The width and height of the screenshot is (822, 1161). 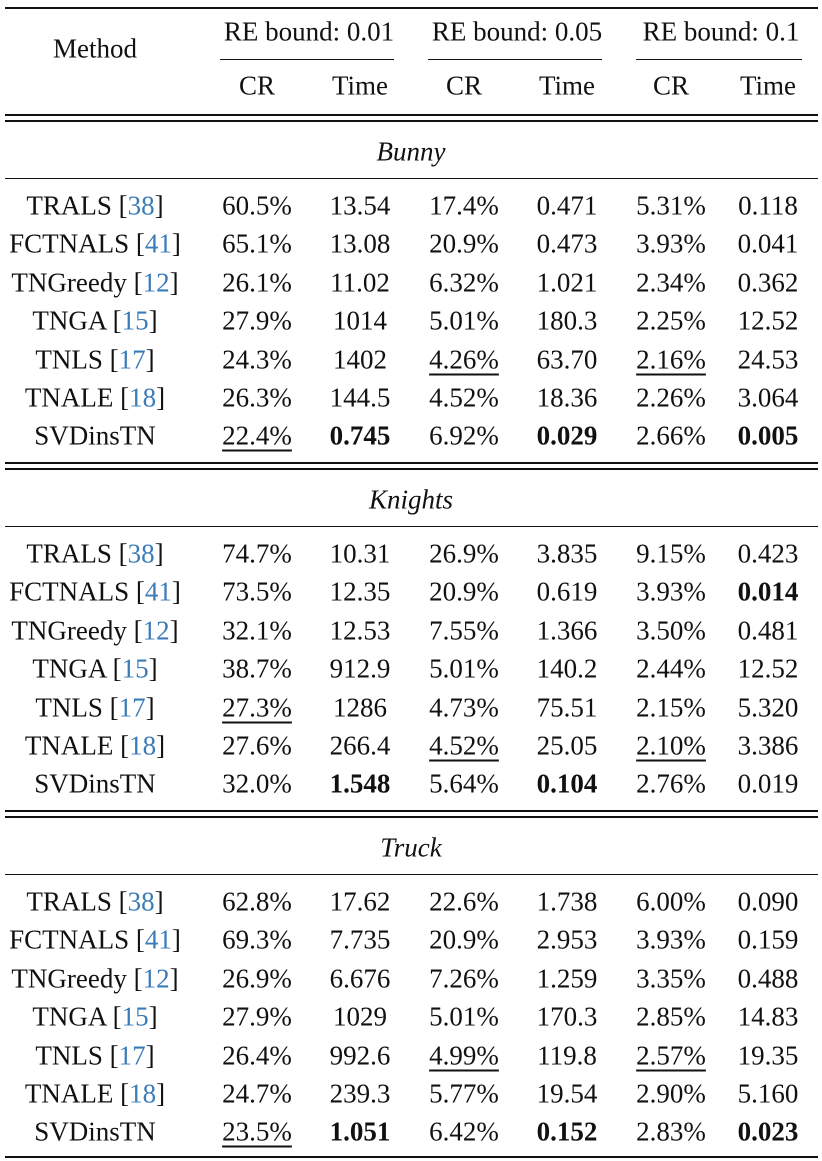 I want to click on cell: 24.3%, so click(x=257, y=359).